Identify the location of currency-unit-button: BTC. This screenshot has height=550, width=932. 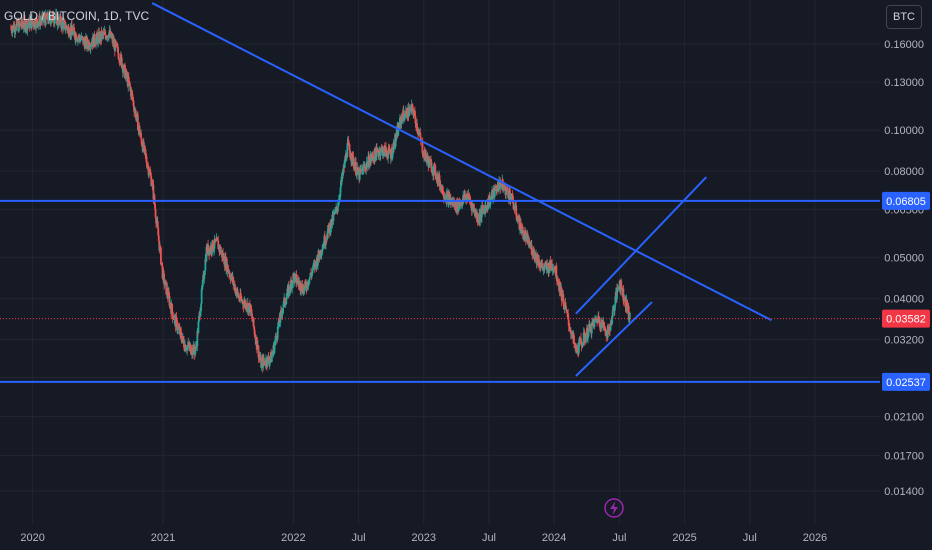
(904, 17).